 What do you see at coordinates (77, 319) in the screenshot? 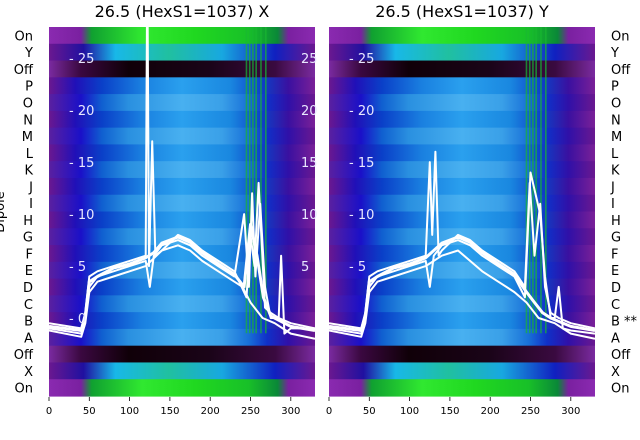
I see `overlay-tick-label: - 0` at bounding box center [77, 319].